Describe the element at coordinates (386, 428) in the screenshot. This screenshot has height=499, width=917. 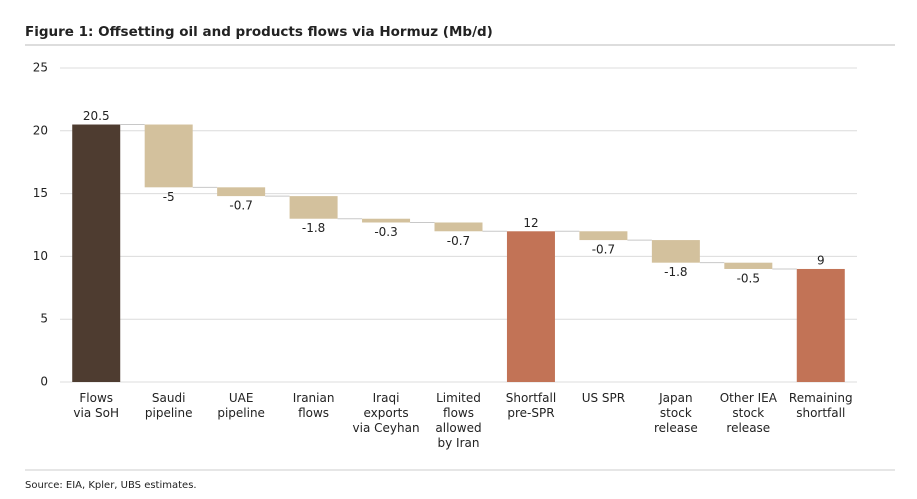
I see `x-tick-line: via Ceyhan` at that location.